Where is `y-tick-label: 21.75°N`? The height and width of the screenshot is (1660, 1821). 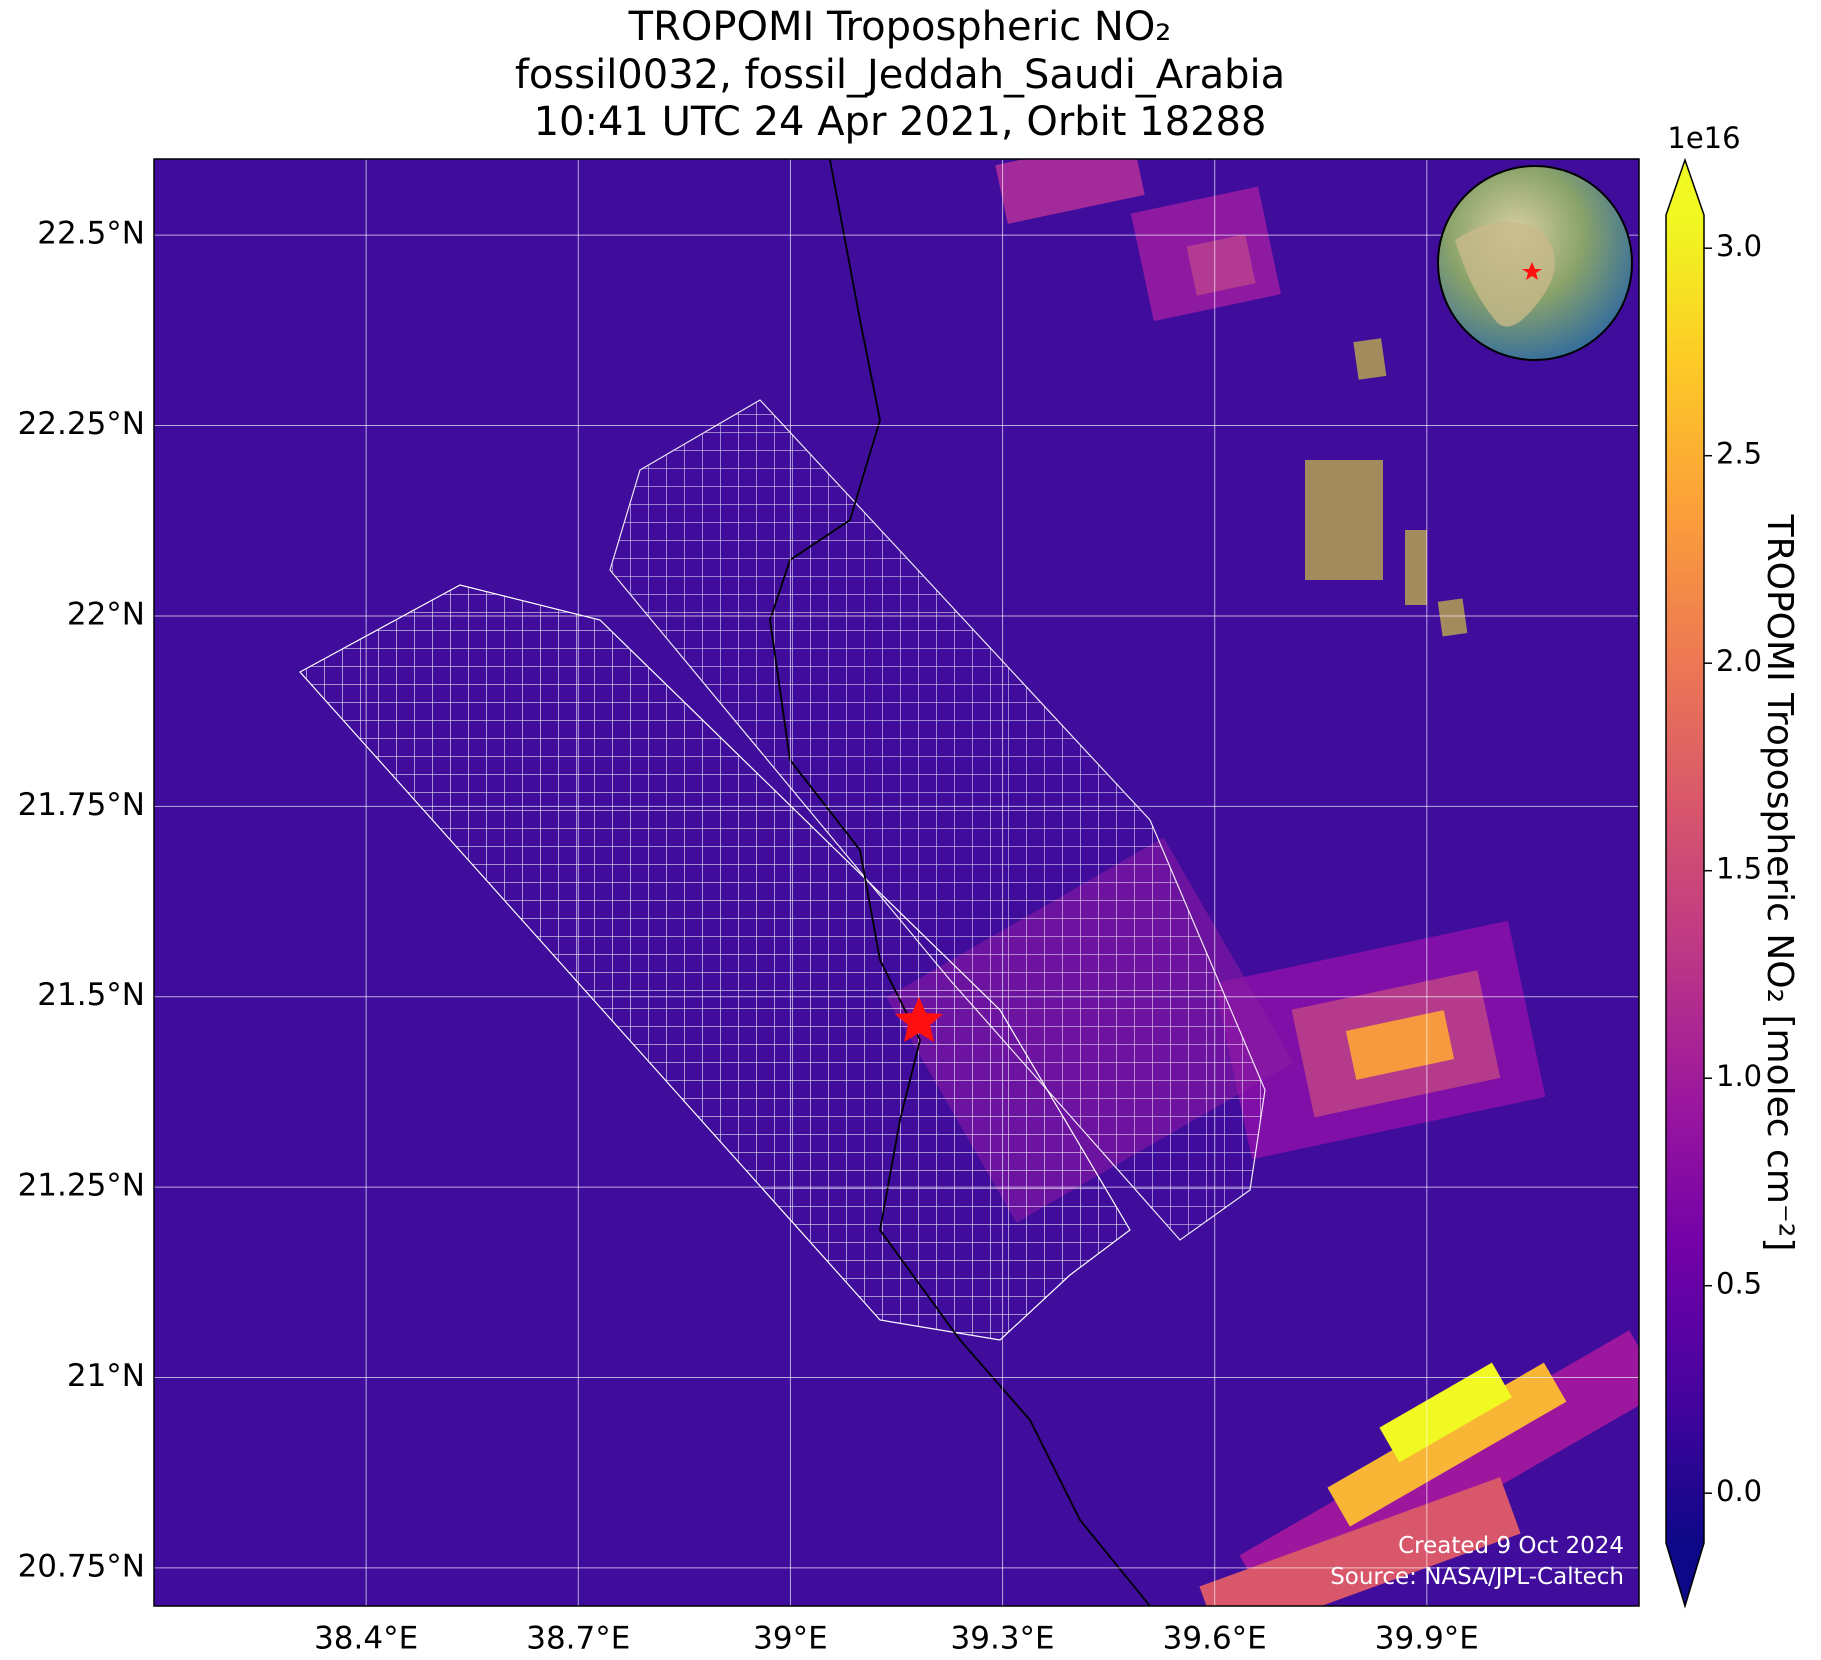 y-tick-label: 21.75°N is located at coordinates (81, 805).